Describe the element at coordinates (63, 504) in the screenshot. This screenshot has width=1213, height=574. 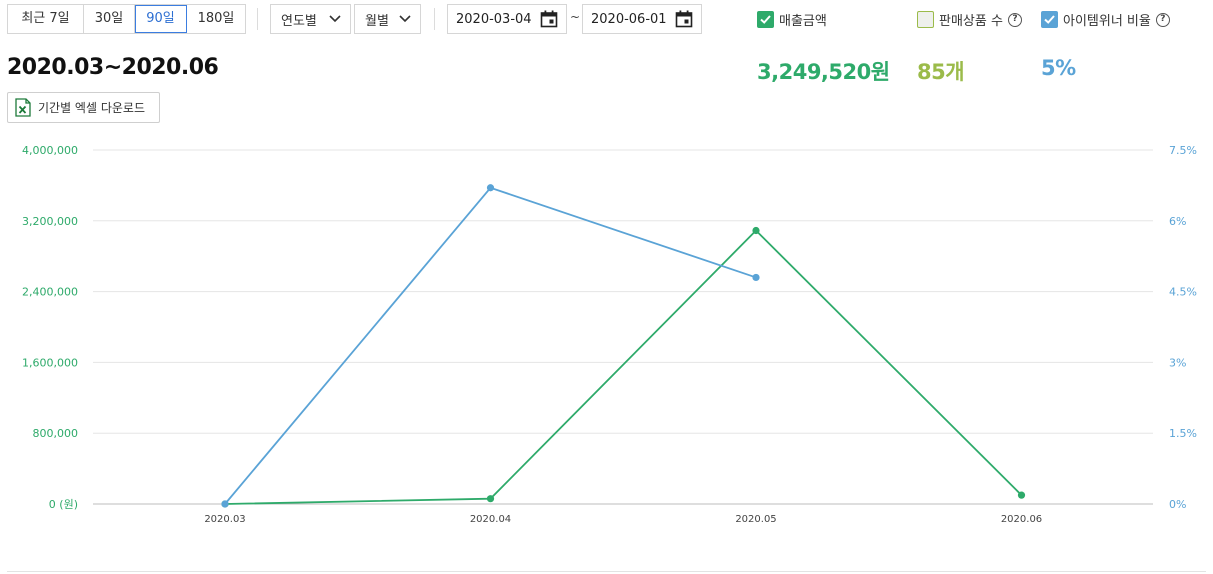
I see `y-left-tick-label: 0 (원)` at that location.